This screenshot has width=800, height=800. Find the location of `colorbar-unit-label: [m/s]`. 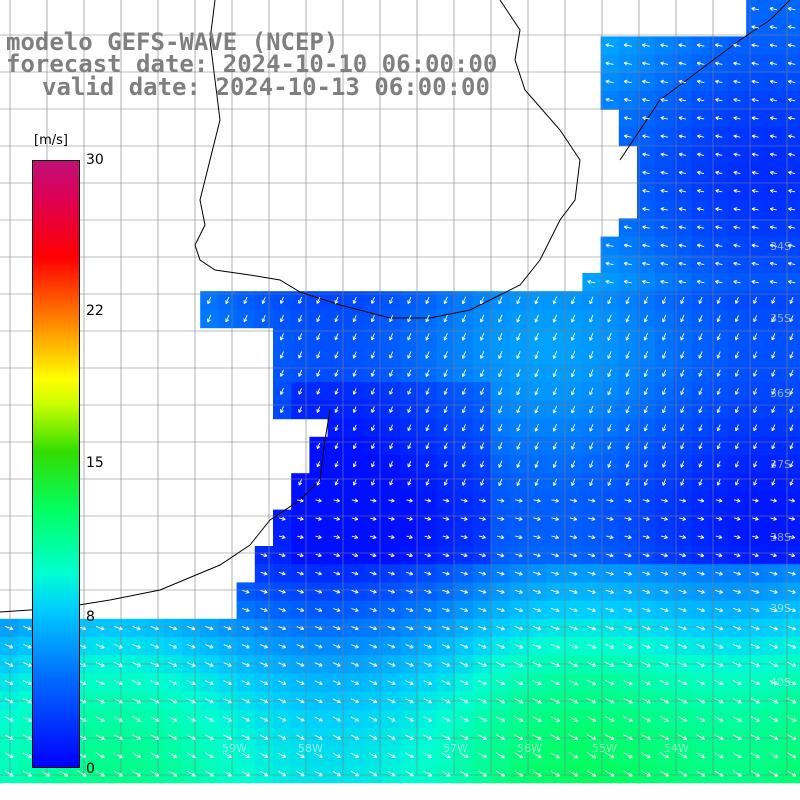

colorbar-unit-label: [m/s] is located at coordinates (51, 140).